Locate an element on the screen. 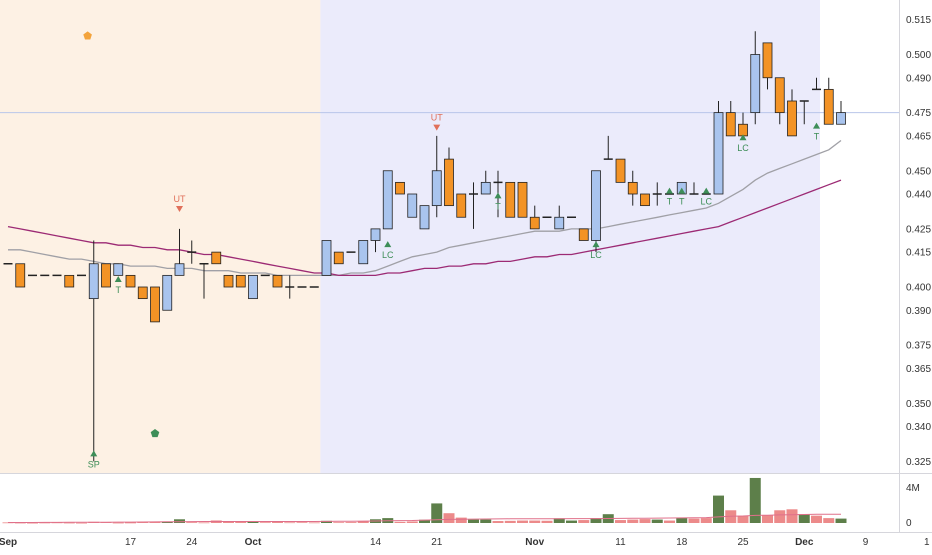  signal-marker: UT is located at coordinates (437, 122).